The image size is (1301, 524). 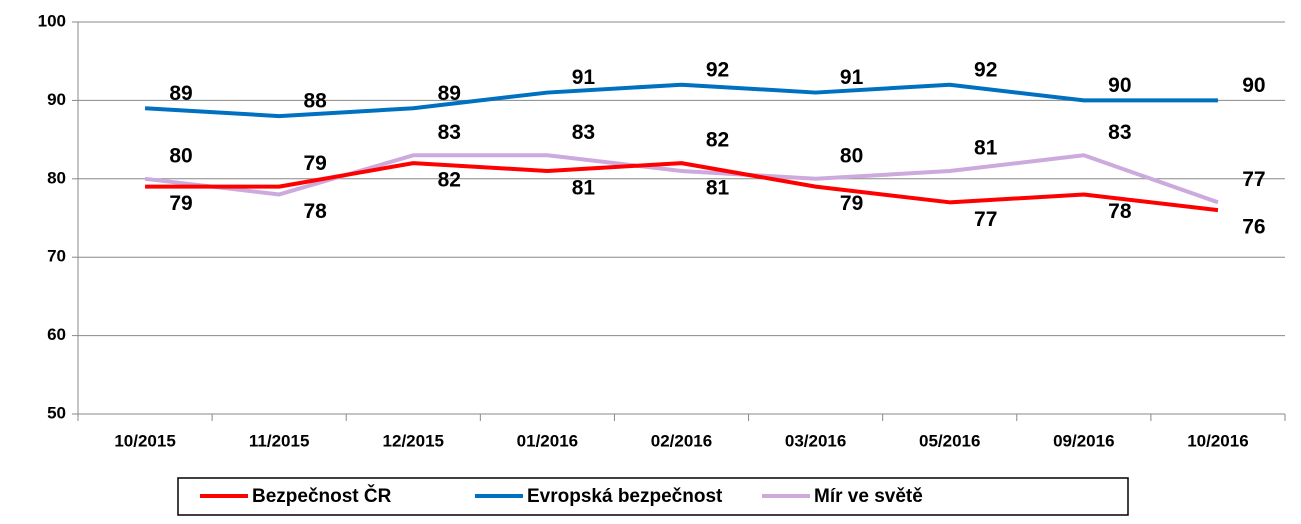 I want to click on x-tick-label: 10/2015, so click(x=144, y=440).